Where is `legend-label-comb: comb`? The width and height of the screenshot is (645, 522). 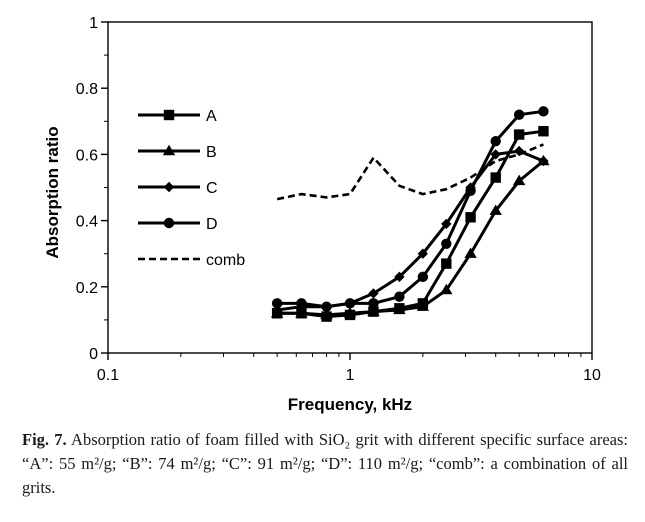
legend-label-comb: comb is located at coordinates (225, 260).